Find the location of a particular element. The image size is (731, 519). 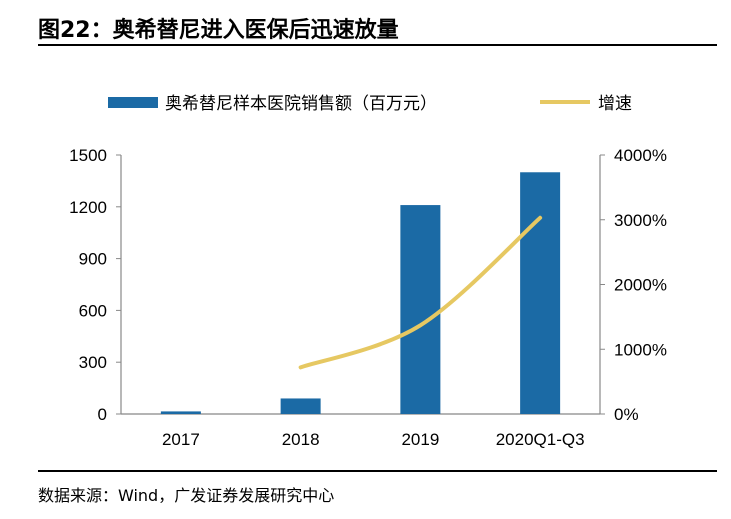

bar-2019 is located at coordinates (420, 309).